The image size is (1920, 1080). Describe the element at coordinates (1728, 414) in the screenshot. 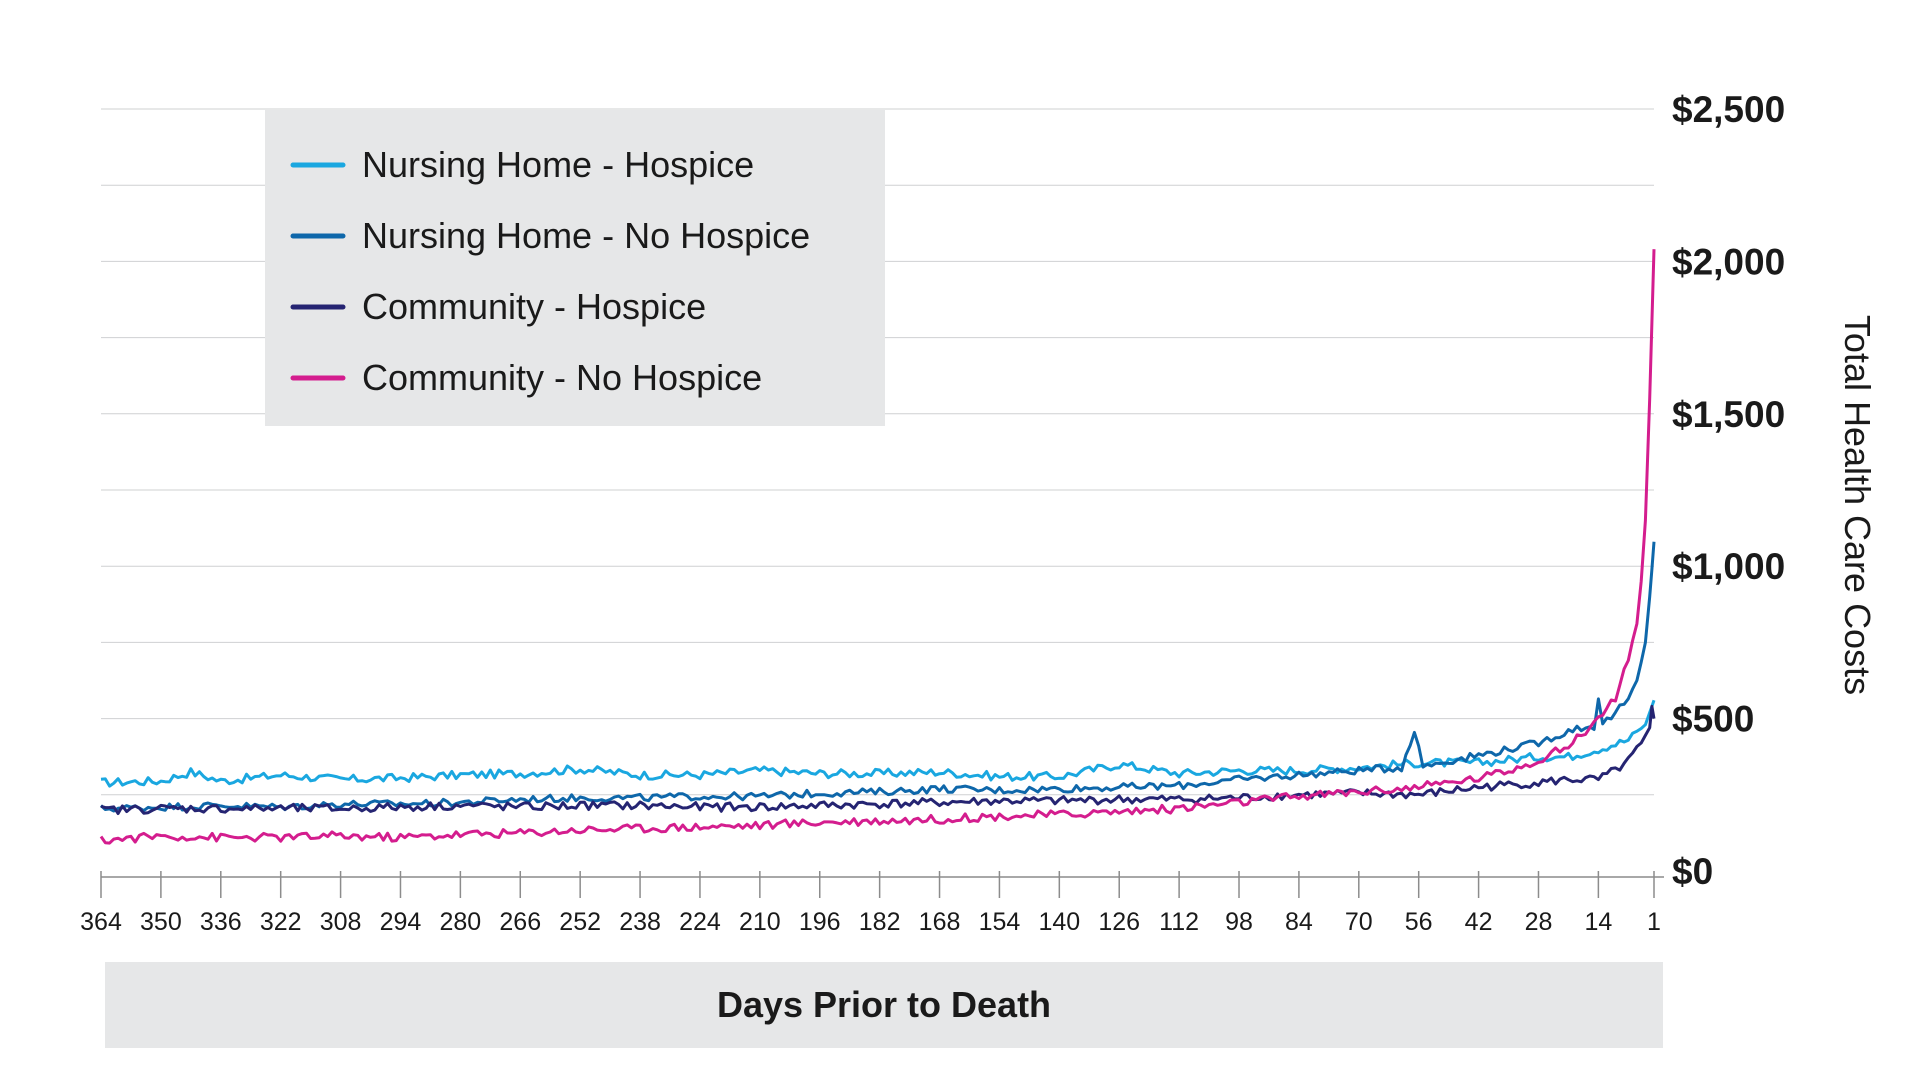

I see `y-tick-label: $1,500` at that location.